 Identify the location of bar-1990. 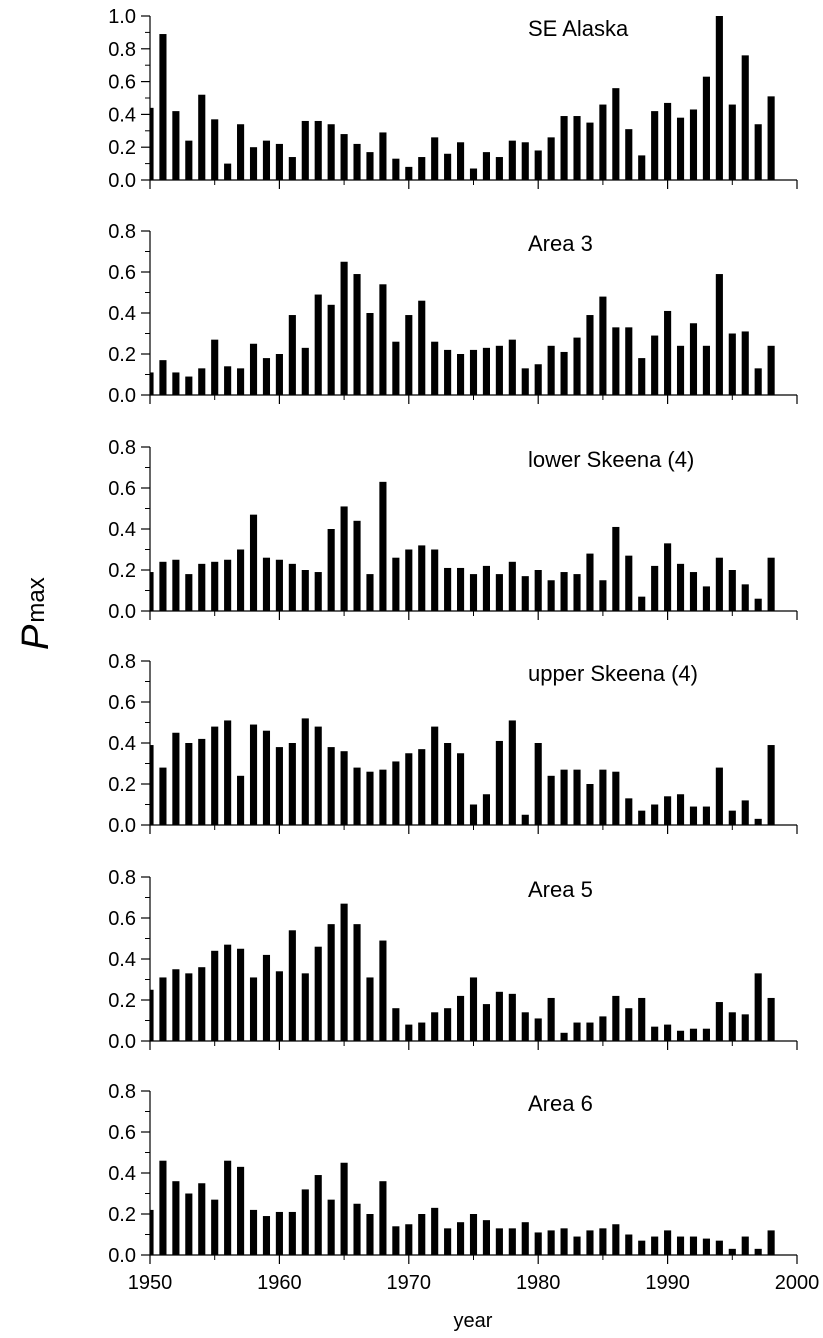
(668, 577).